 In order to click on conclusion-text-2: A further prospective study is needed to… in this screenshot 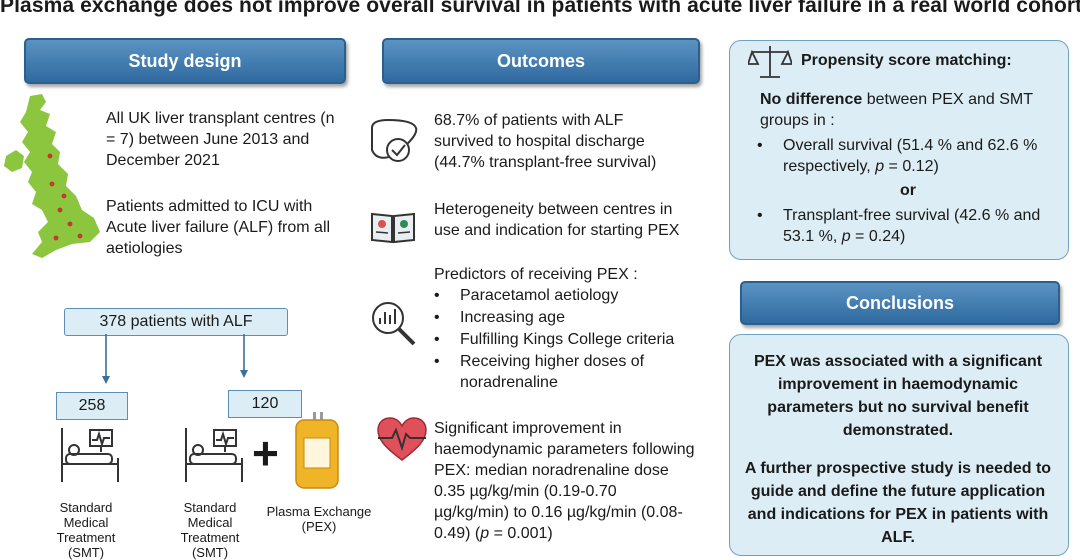, I will do `click(898, 503)`.